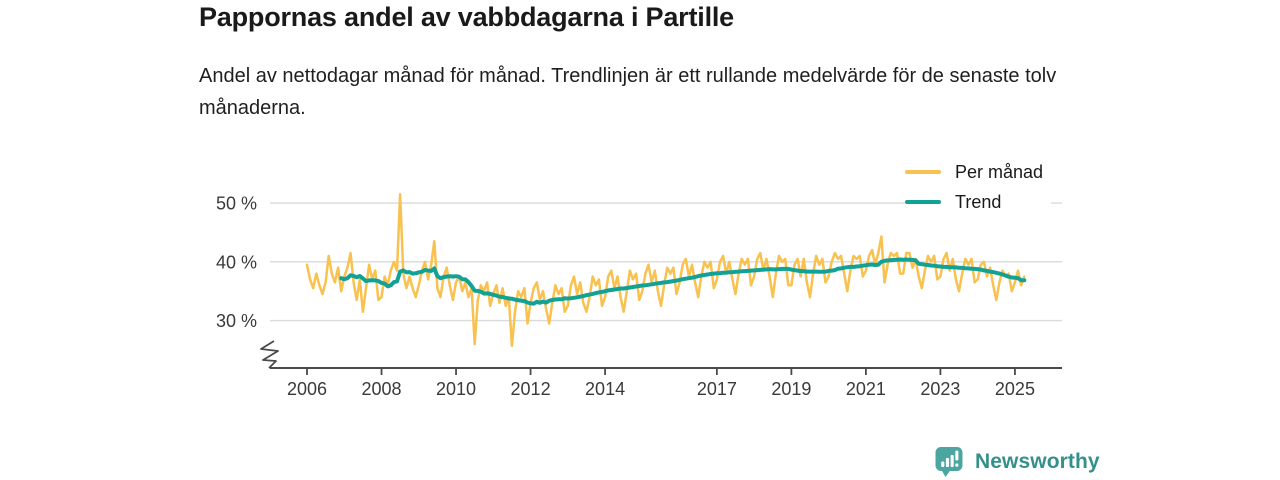 Image resolution: width=1280 pixels, height=480 pixels. I want to click on legend-item-trend: Trend, so click(978, 202).